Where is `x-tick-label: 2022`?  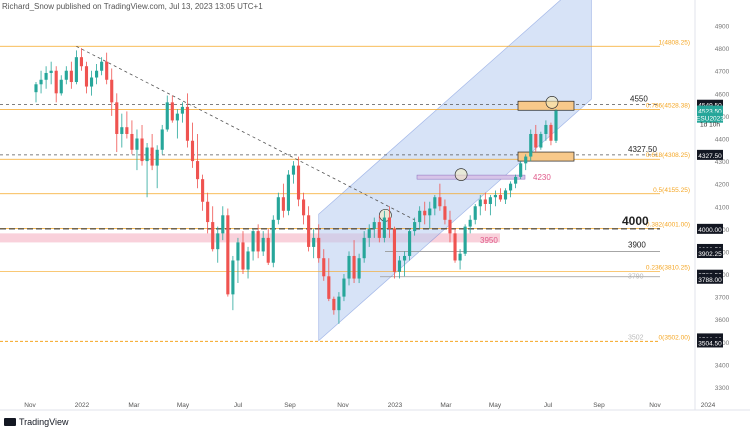
x-tick-label: 2022 is located at coordinates (82, 405).